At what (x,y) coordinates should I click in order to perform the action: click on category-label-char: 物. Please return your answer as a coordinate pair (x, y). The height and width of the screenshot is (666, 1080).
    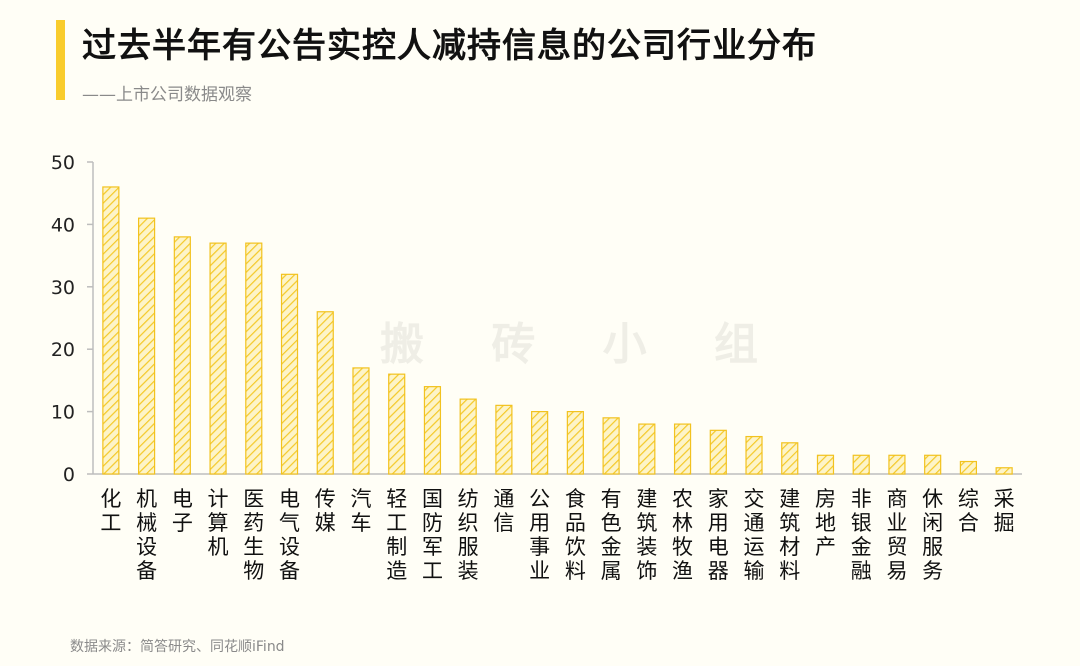
    Looking at the image, I should click on (253, 571).